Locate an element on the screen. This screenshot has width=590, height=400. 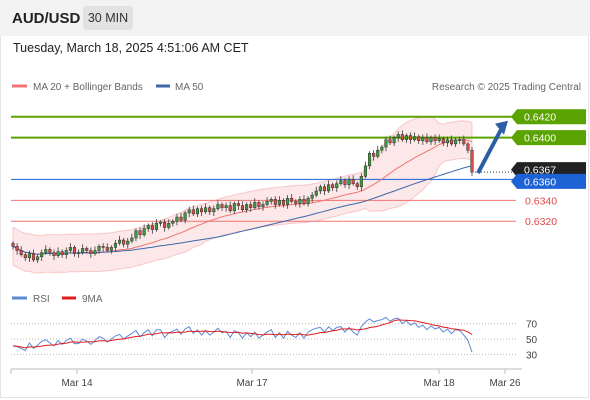
title-bar: AUD/USD 30 MIN is located at coordinates (295, 18).